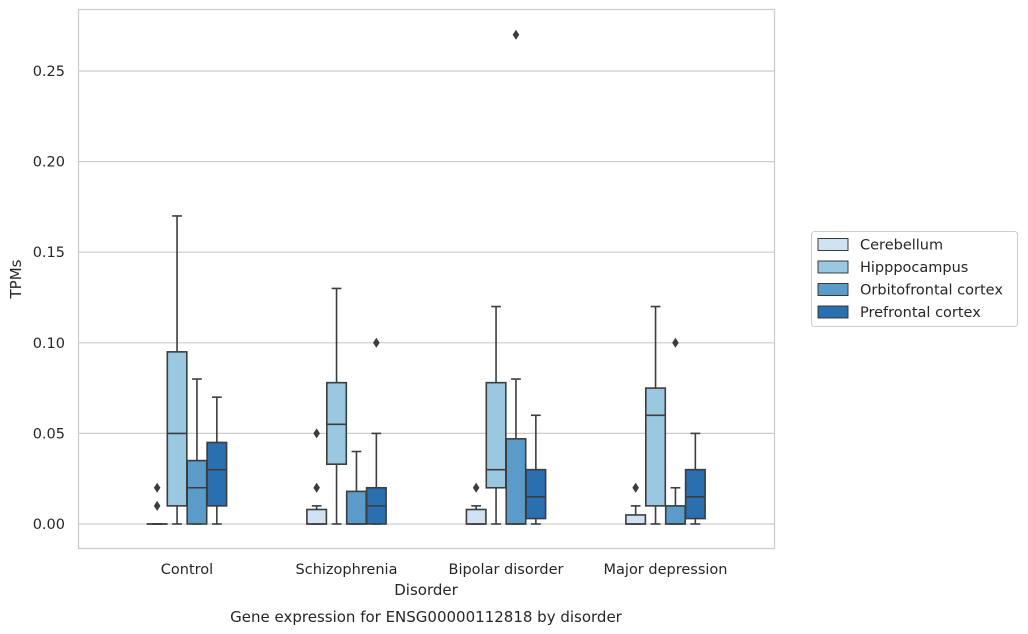 Image resolution: width=1028 pixels, height=634 pixels. Describe the element at coordinates (426, 590) in the screenshot. I see `x-axis-title: Disorder` at that location.